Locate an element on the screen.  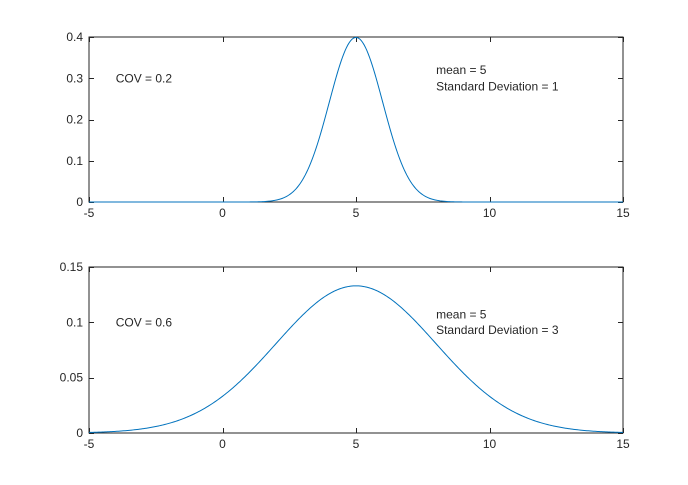
annotation: Standard Deviation = 1 is located at coordinates (497, 87).